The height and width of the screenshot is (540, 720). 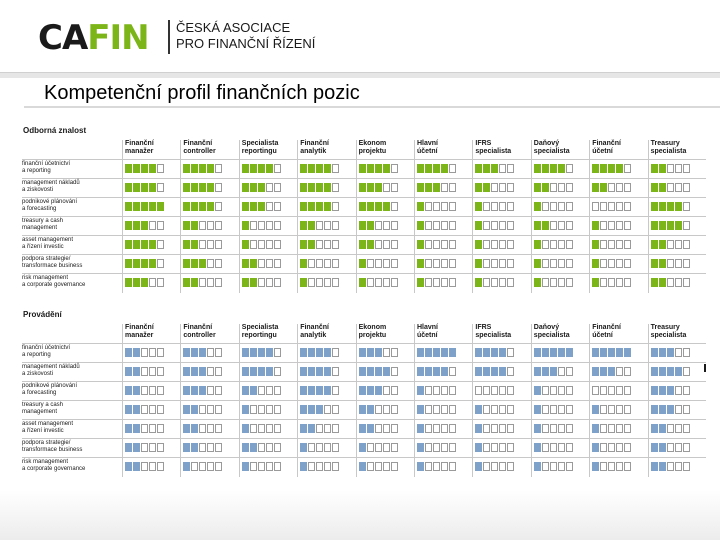 What do you see at coordinates (260, 331) in the screenshot?
I see `column-header: Specialista reportingu` at bounding box center [260, 331].